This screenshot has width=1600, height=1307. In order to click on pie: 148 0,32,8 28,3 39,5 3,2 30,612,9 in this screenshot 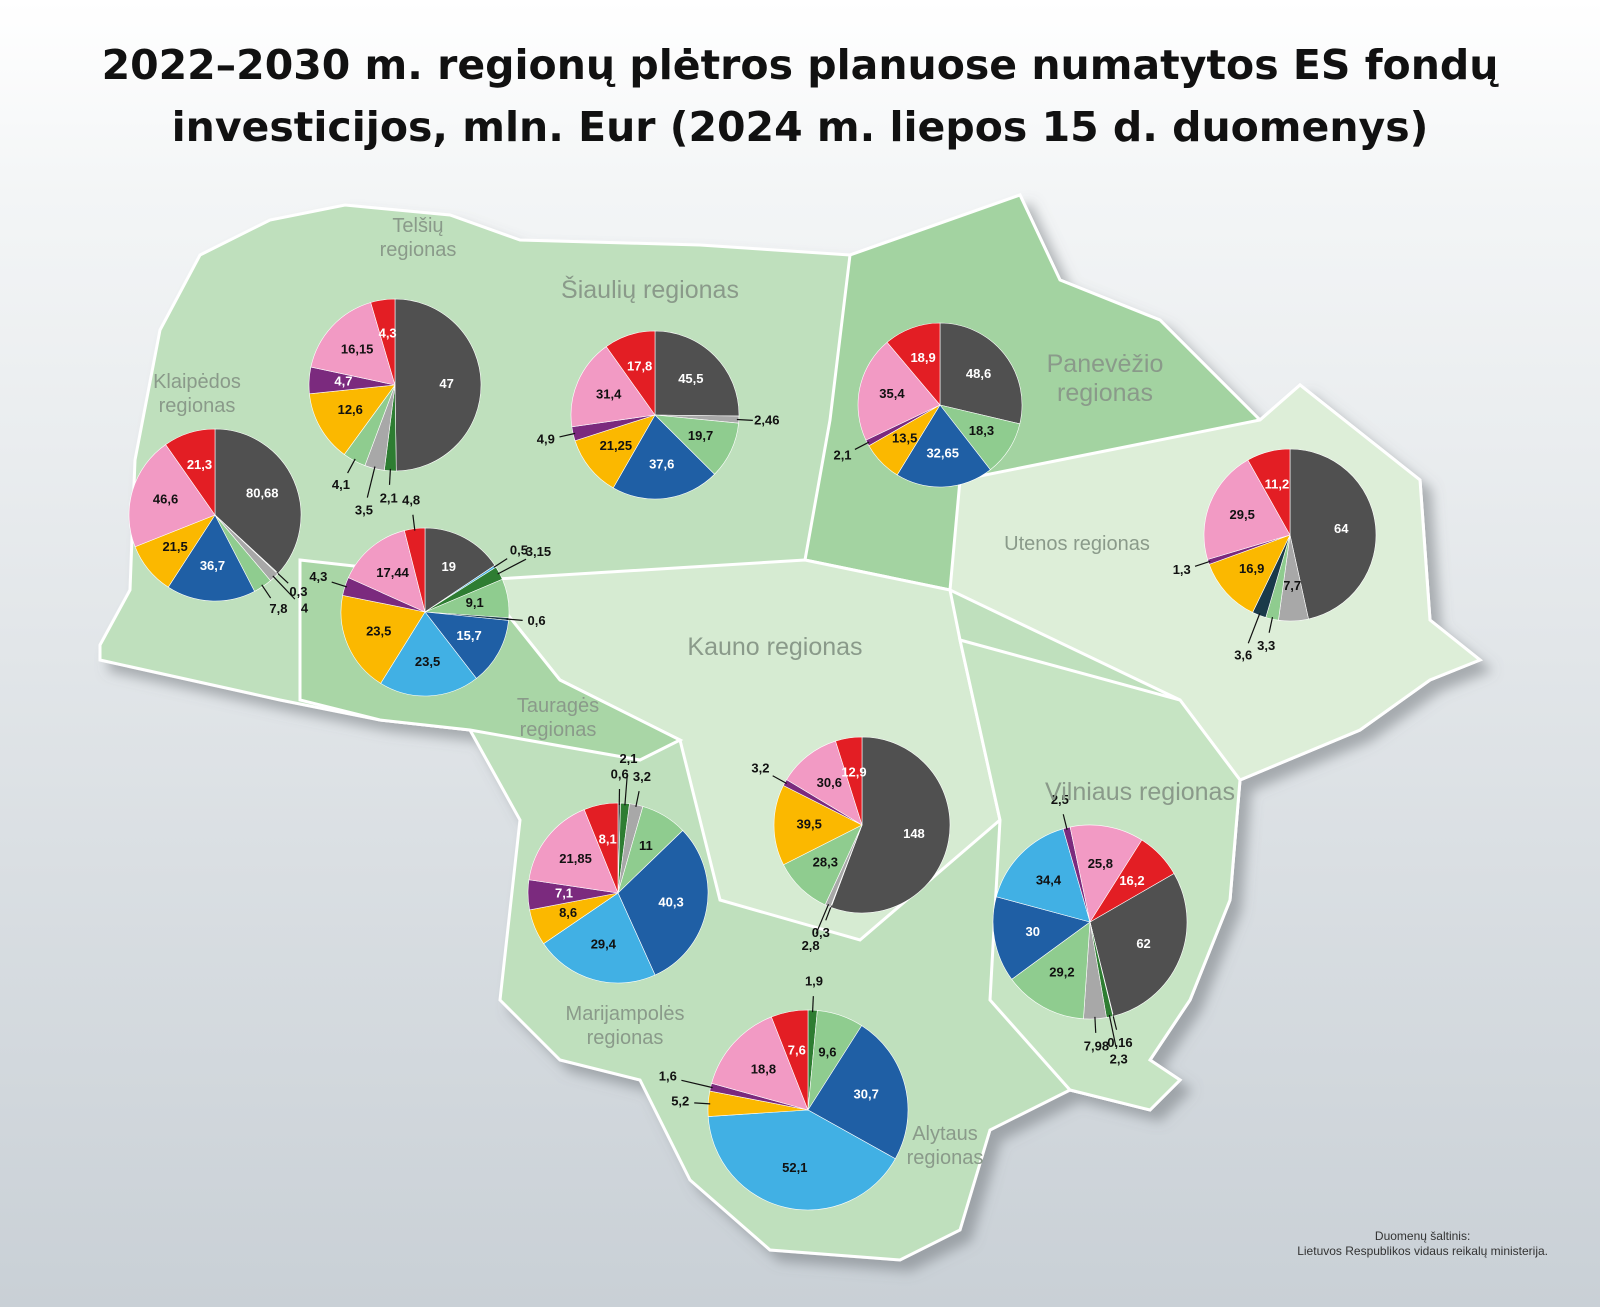, I will do `click(851, 844)`.